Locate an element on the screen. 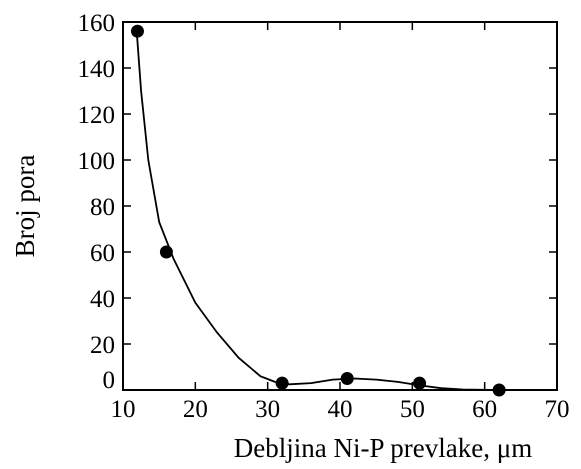  x-tick-label: 30 is located at coordinates (267, 409).